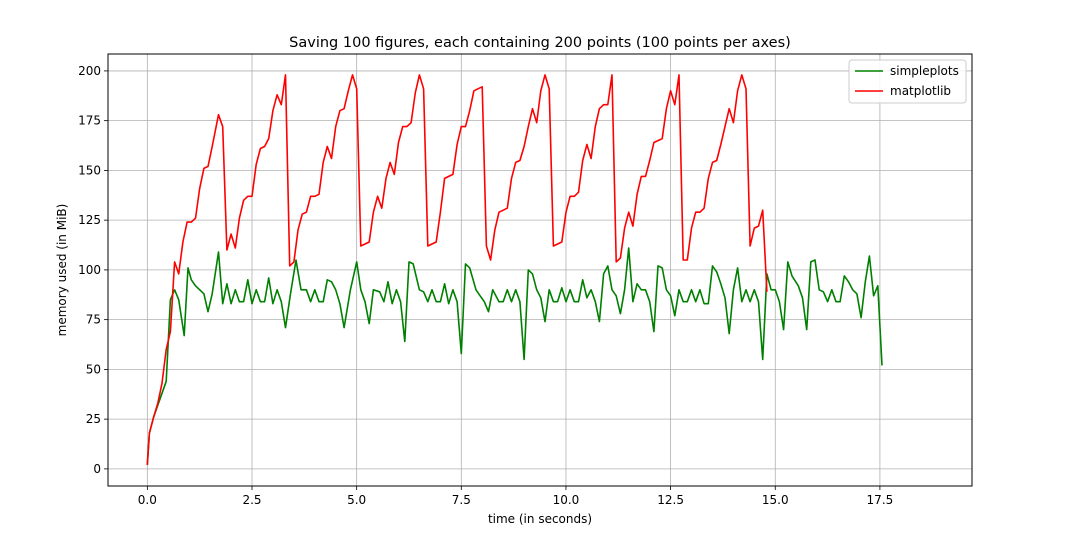 Image resolution: width=1080 pixels, height=540 pixels. What do you see at coordinates (97, 469) in the screenshot?
I see `y-tick-label: 0` at bounding box center [97, 469].